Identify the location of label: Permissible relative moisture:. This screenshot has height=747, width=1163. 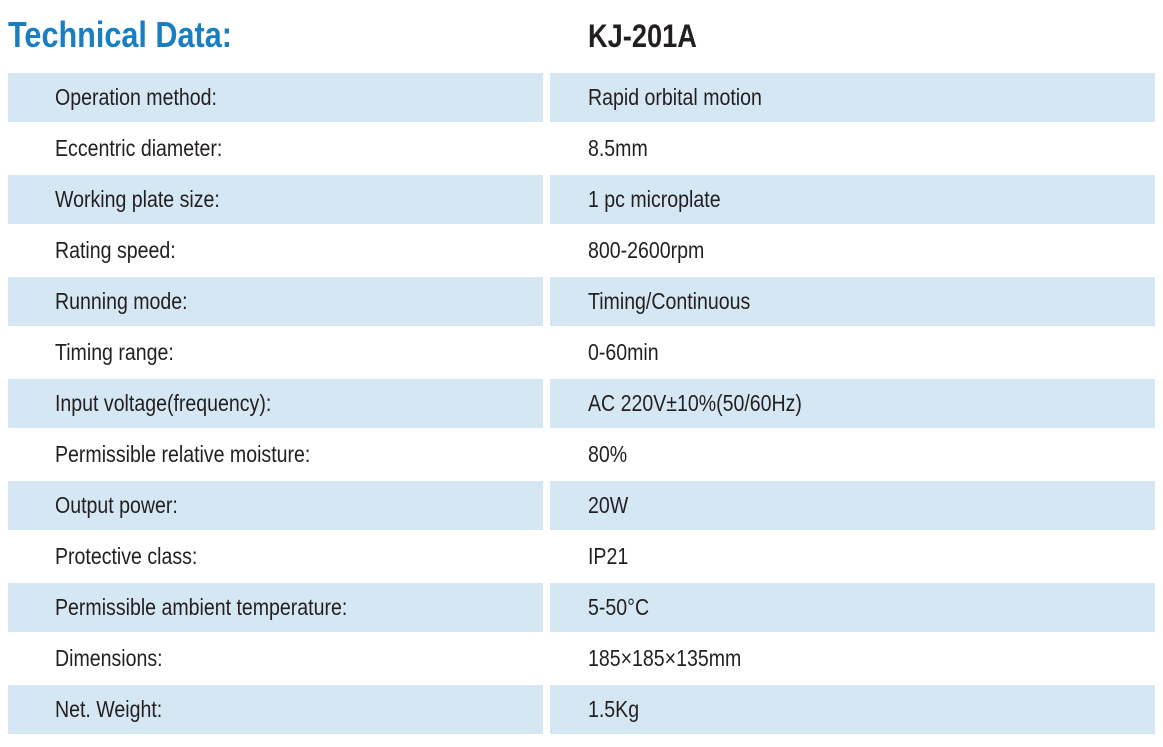
(183, 454).